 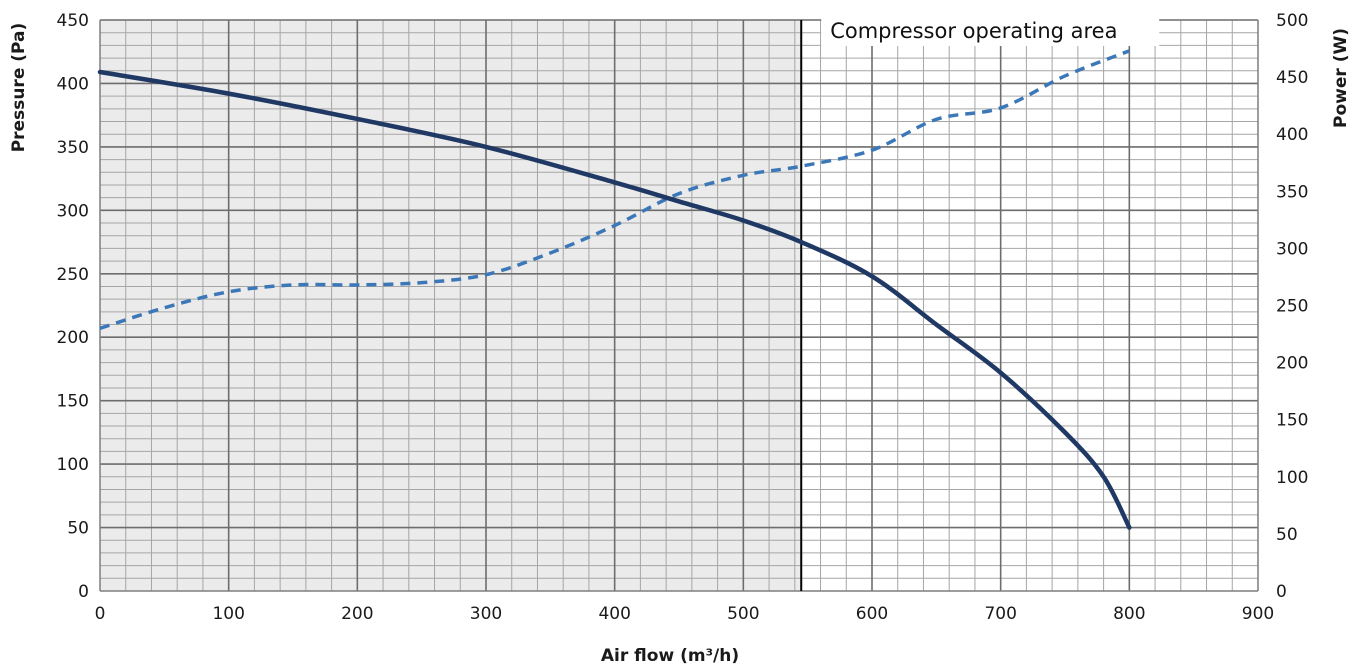 I want to click on y-right-tick-label: 0, so click(x=1281, y=592).